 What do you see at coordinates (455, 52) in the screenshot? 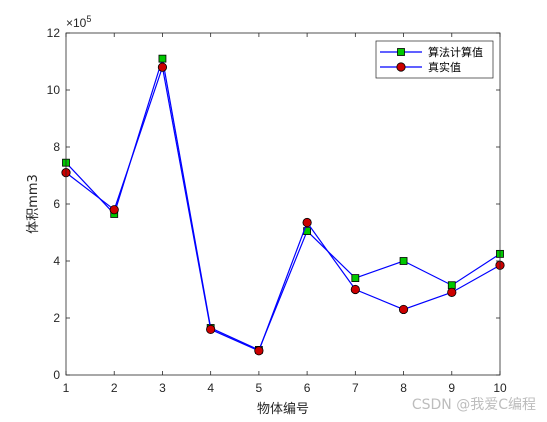
I see `legend-label-1: 算法计算值` at bounding box center [455, 52].